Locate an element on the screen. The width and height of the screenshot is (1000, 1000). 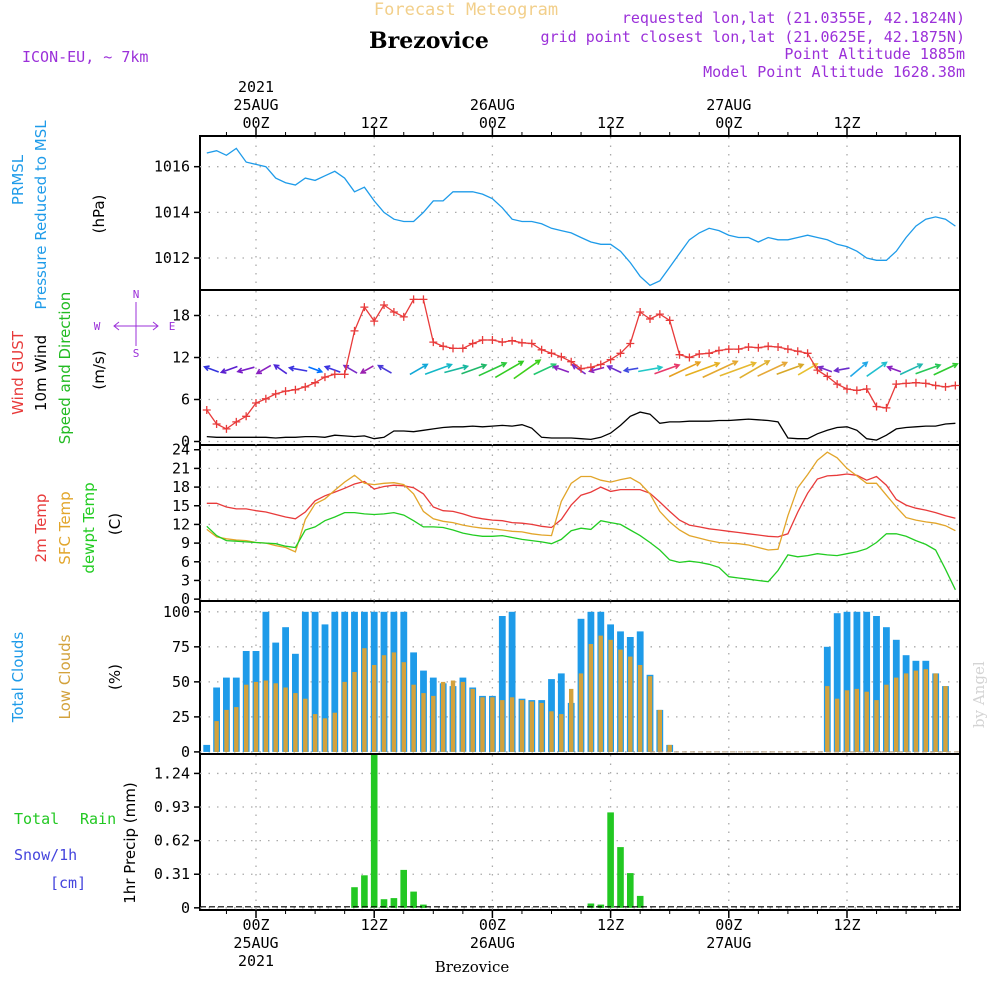
compass-north: N is located at coordinates (136, 294).